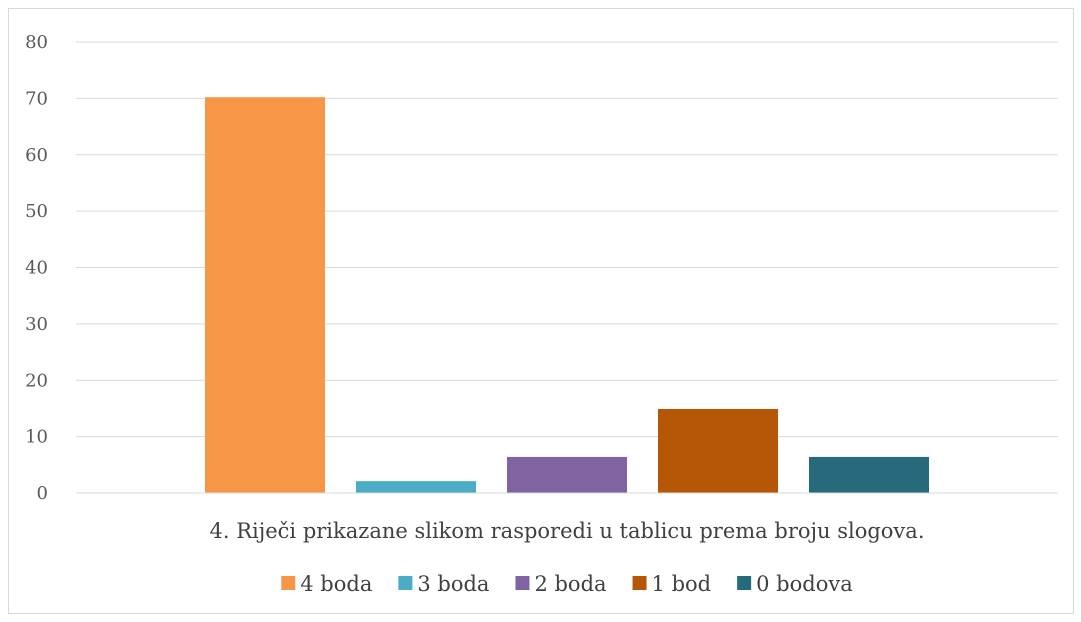 The height and width of the screenshot is (622, 1081). What do you see at coordinates (265, 295) in the screenshot?
I see `bar-4-boda` at bounding box center [265, 295].